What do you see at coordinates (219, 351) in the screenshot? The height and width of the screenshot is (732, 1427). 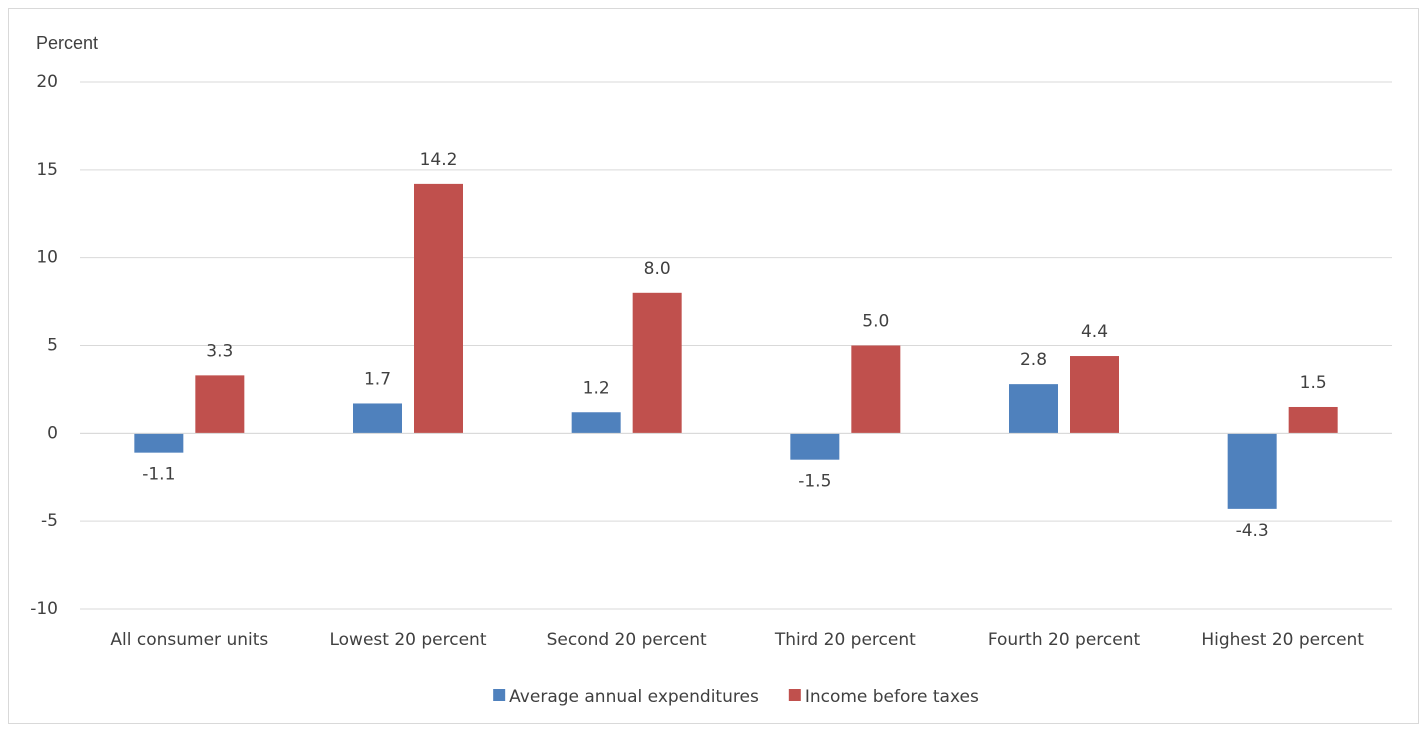 I see `value-label: 3.3` at bounding box center [219, 351].